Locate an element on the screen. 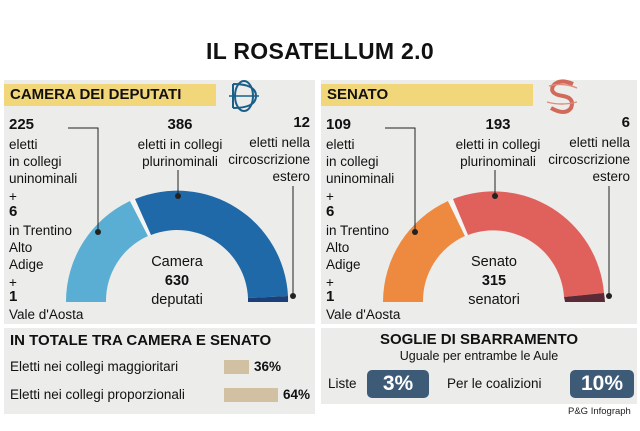 This screenshot has height=431, width=640. senato-center-num: 315 is located at coordinates (494, 281).